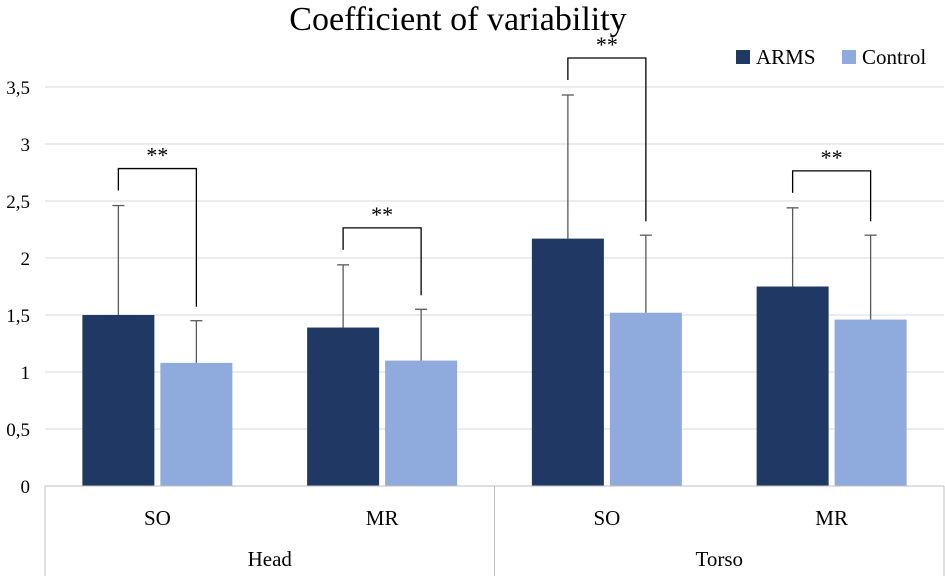  I want to click on y-tick-label: 2,5, so click(18, 202).